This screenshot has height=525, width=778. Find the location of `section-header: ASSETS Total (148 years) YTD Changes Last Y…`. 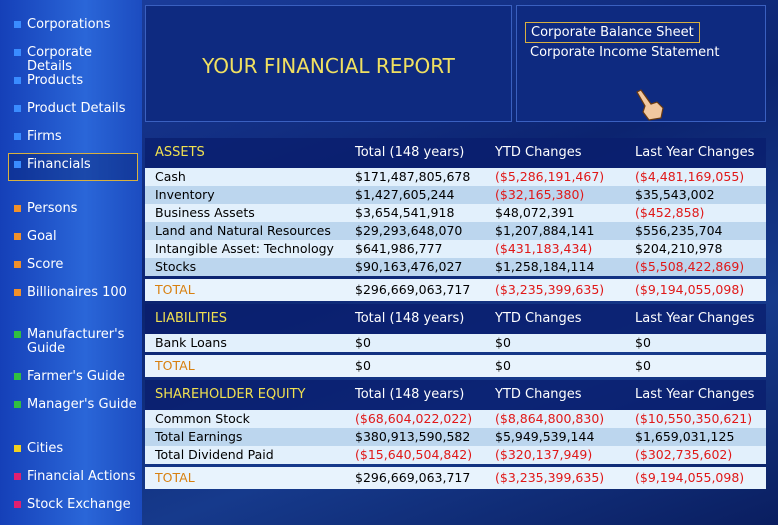

section-header: ASSETS Total (148 years) YTD Changes Last Y… is located at coordinates (455, 153).